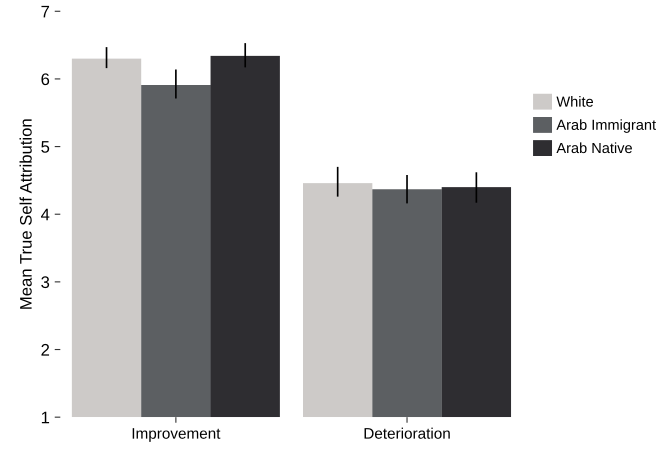  Describe the element at coordinates (45, 282) in the screenshot. I see `y-tick-label: 3` at that location.